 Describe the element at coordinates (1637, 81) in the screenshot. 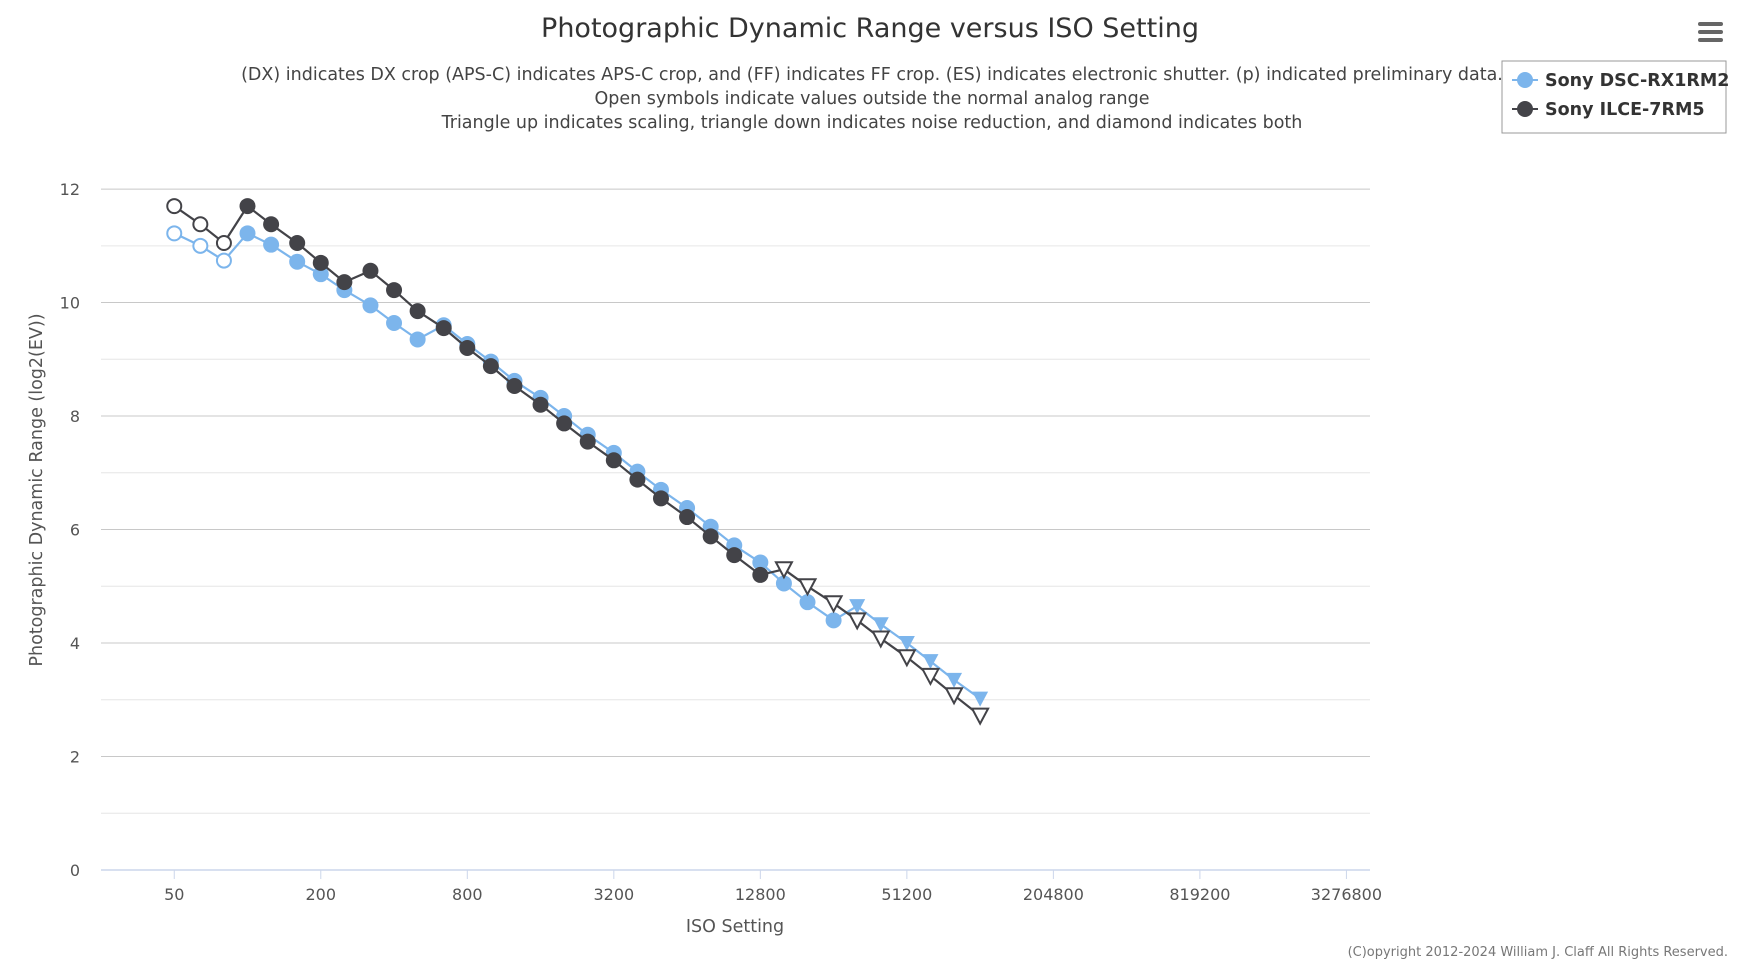

I see `legend-label-rx1rm2: Sony DSC-RX1RM2` at that location.